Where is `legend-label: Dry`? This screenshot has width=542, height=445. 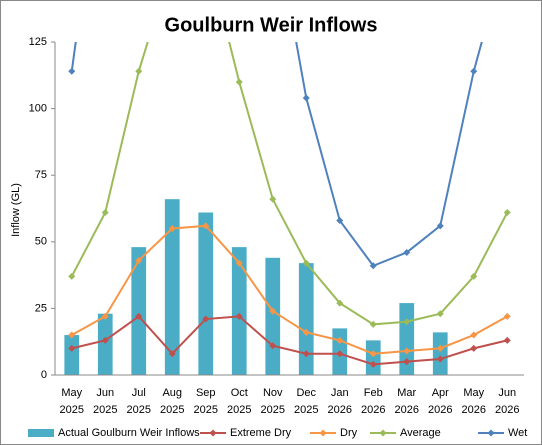 legend-label: Dry is located at coordinates (349, 433).